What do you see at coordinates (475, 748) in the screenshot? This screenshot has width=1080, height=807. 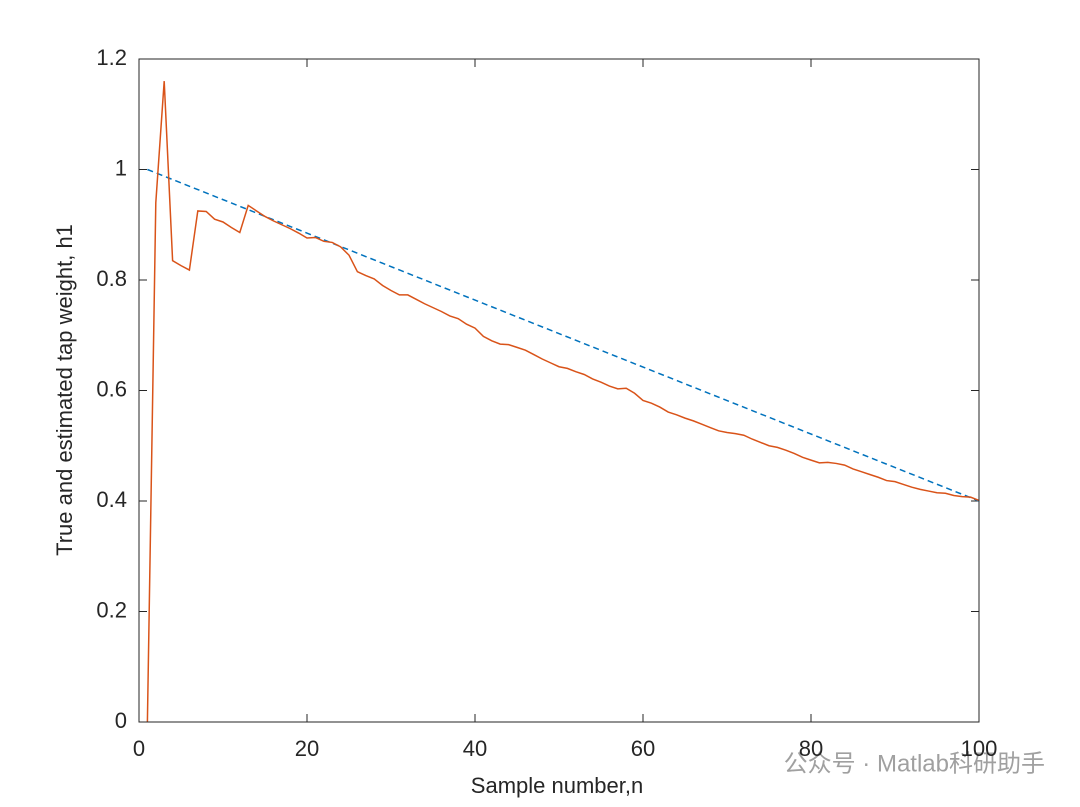 I see `x-tick-label: 40` at bounding box center [475, 748].